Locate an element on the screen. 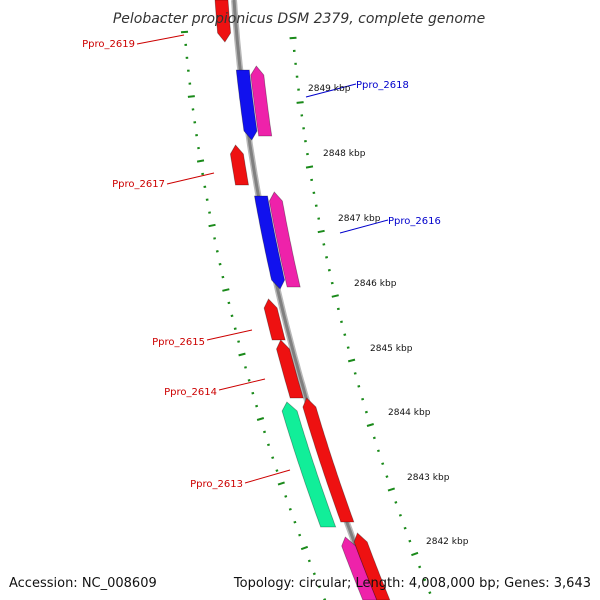 This screenshot has height=600, width=600. gene-next-red is located at coordinates (372, 566).